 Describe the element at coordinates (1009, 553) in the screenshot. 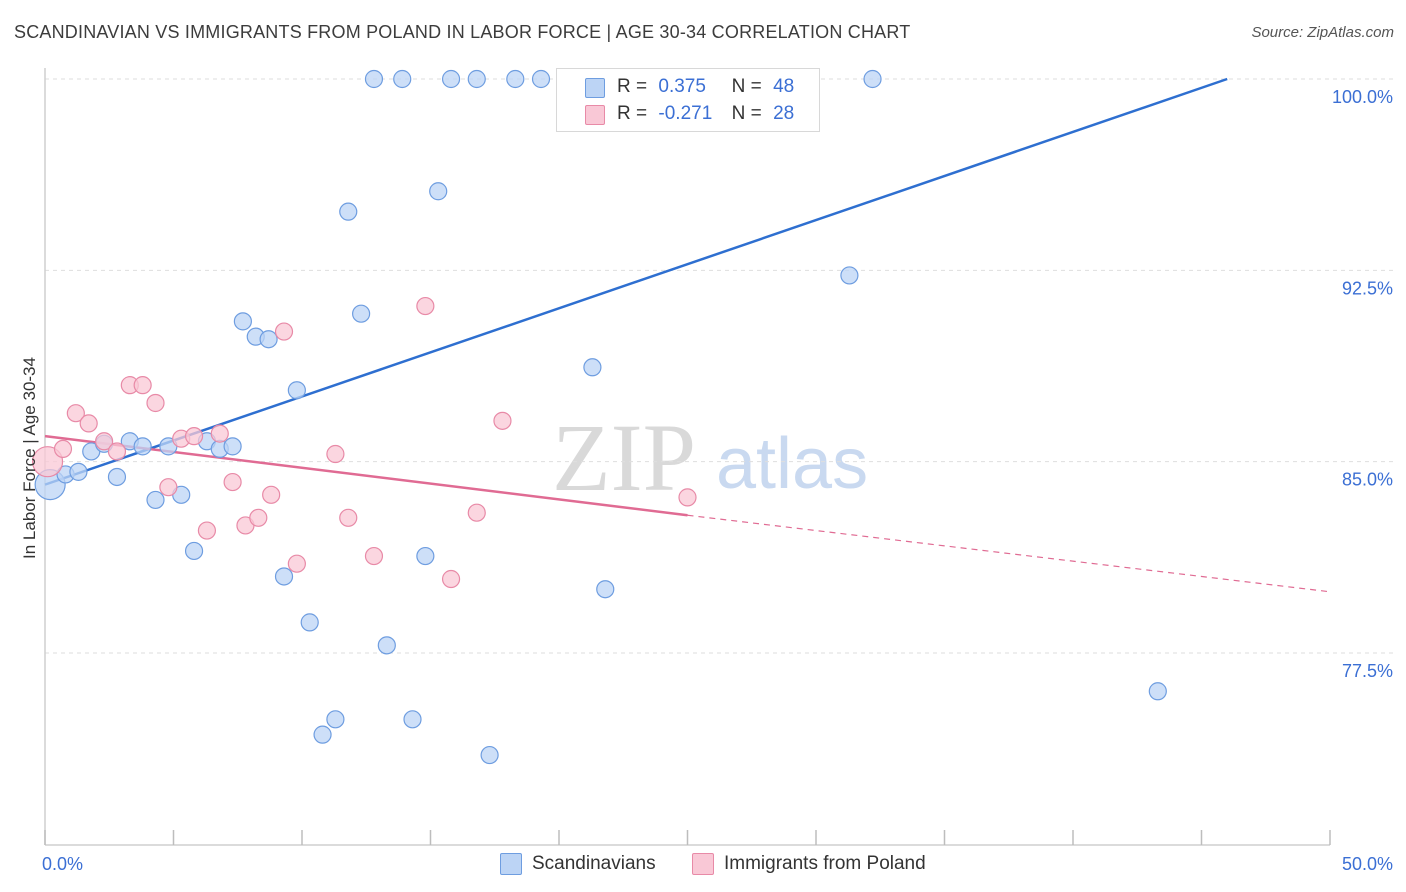

I see `poland-trend-extension` at that location.